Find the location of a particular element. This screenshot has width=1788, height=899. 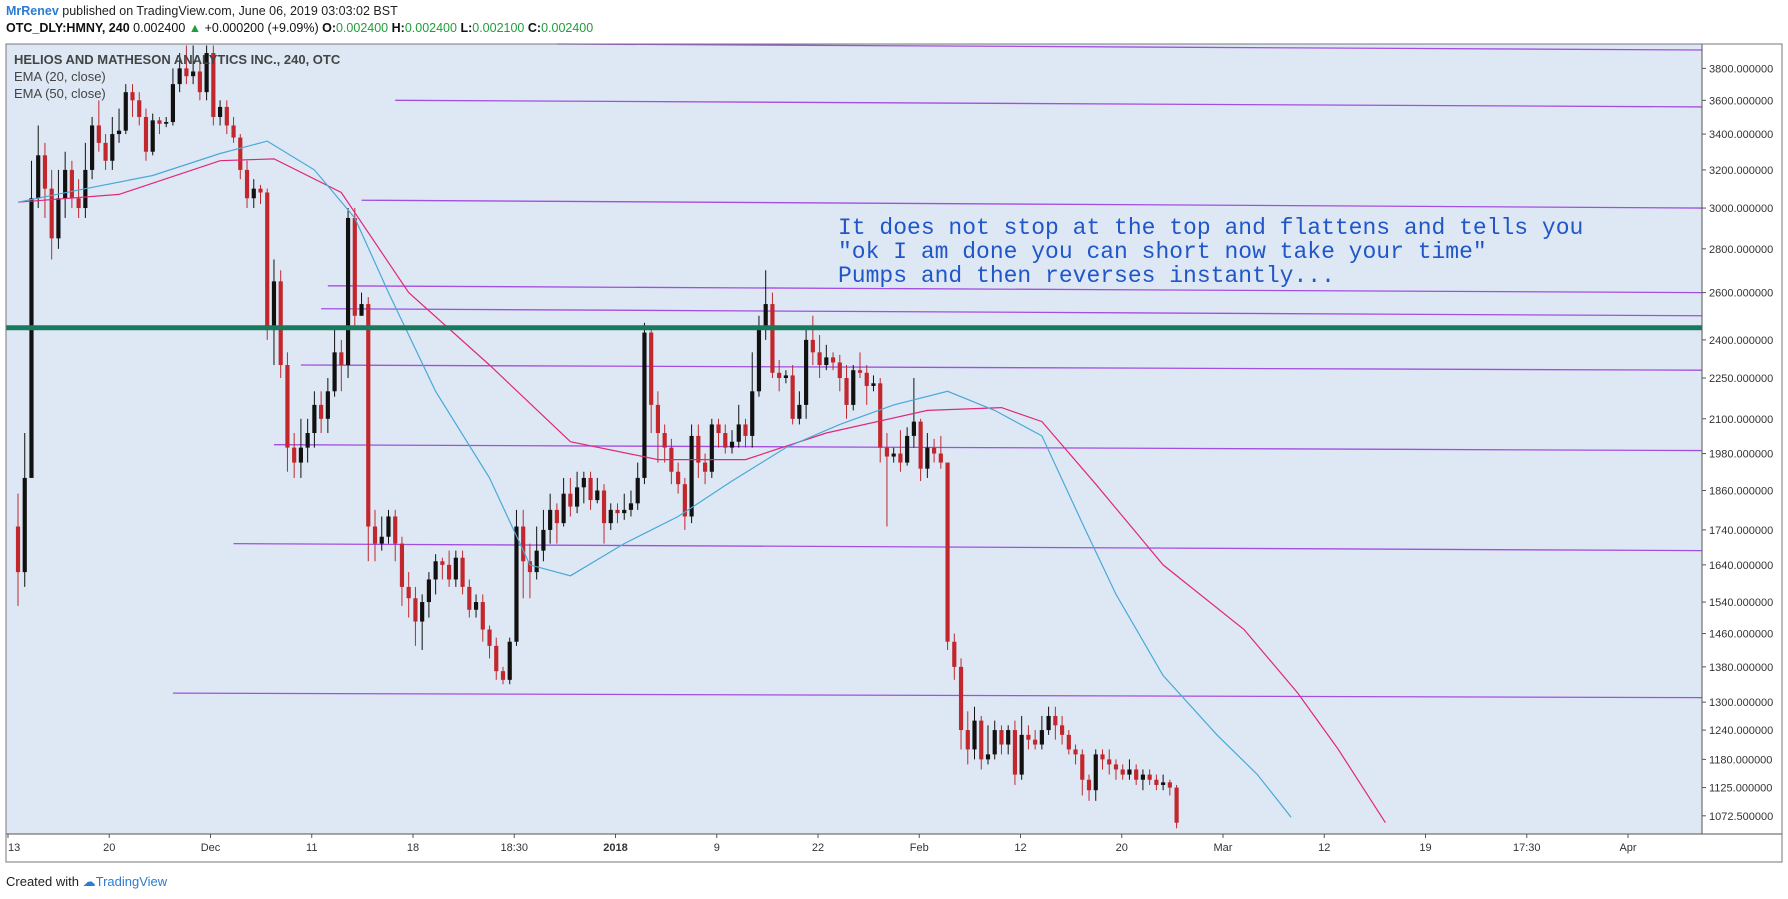

open-label: O: is located at coordinates (329, 28).